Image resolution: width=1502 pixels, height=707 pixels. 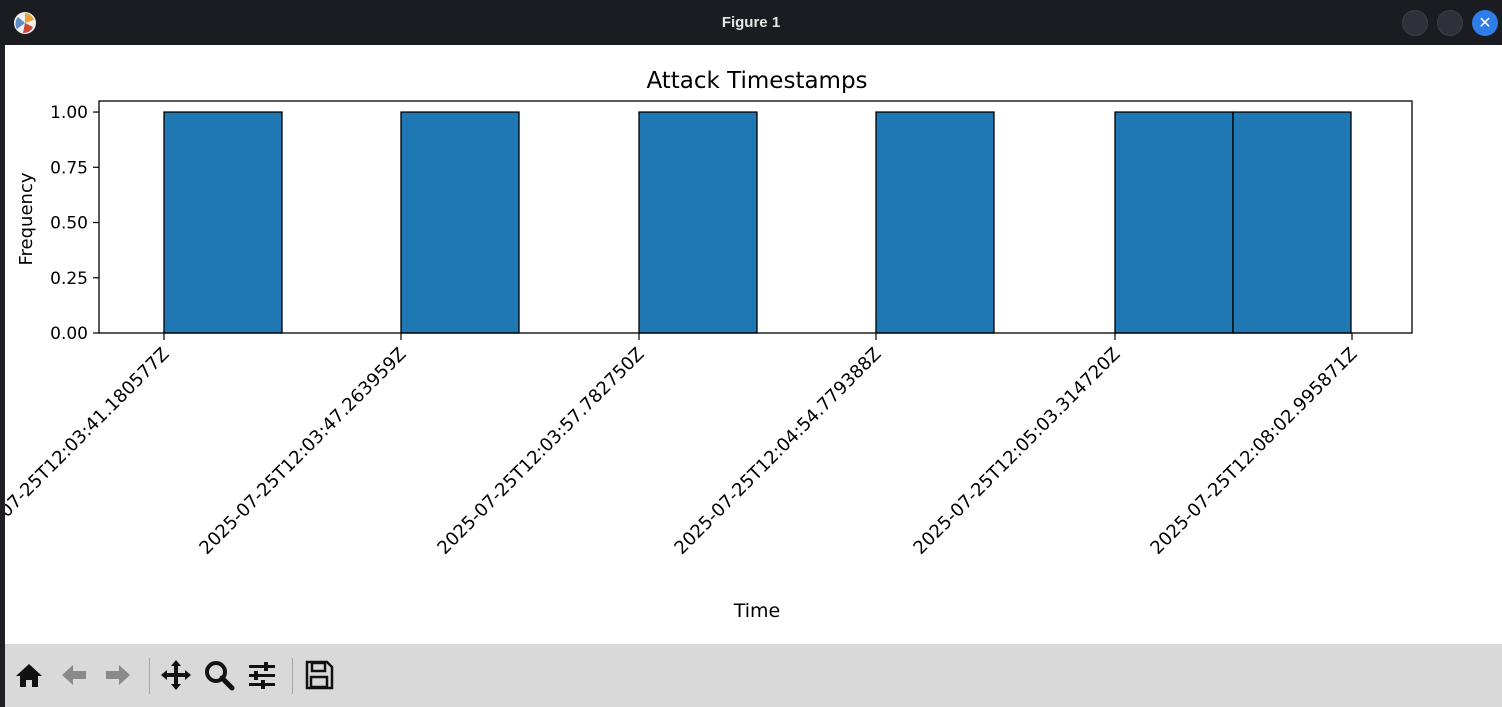 What do you see at coordinates (1253, 451) in the screenshot?
I see `x-tick-label: 2025-07-25T12:08:02.995871Z` at bounding box center [1253, 451].